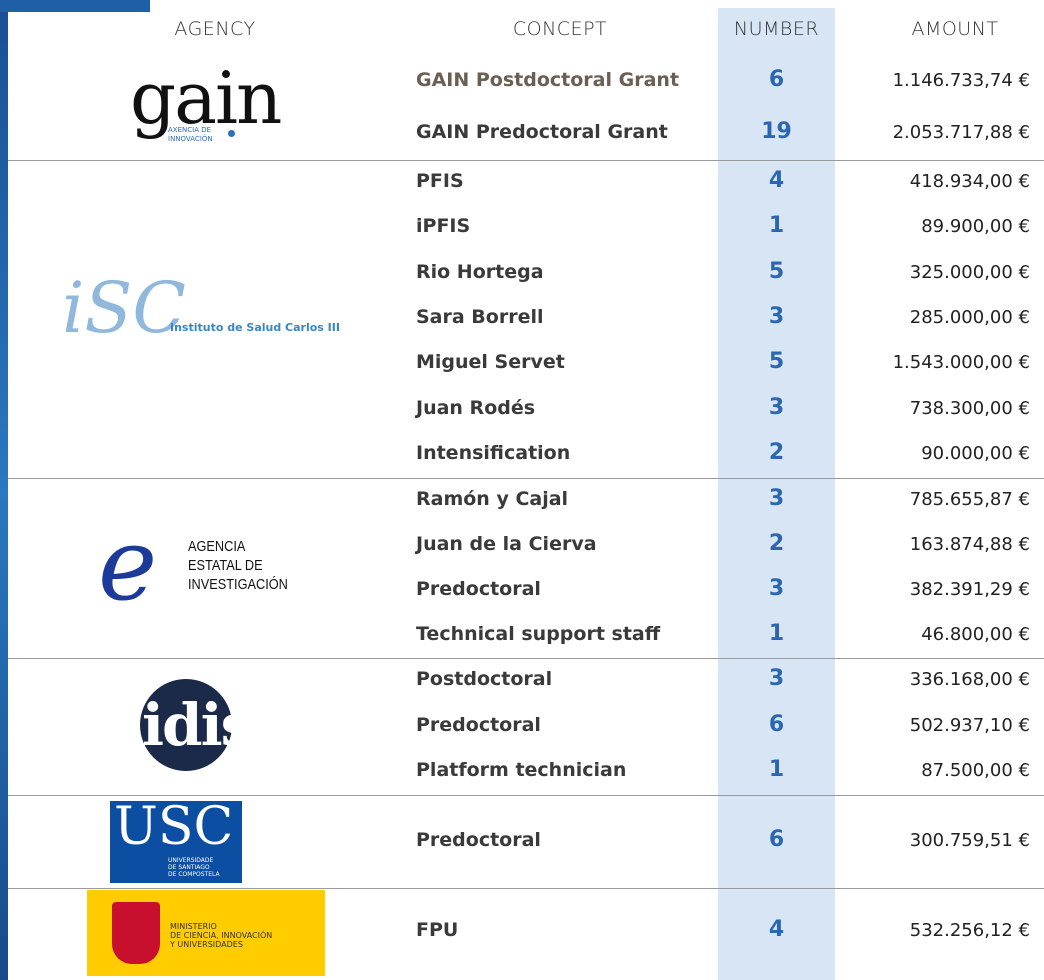 The width and height of the screenshot is (1044, 980). What do you see at coordinates (480, 317) in the screenshot?
I see `concept: Sara Borrell` at bounding box center [480, 317].